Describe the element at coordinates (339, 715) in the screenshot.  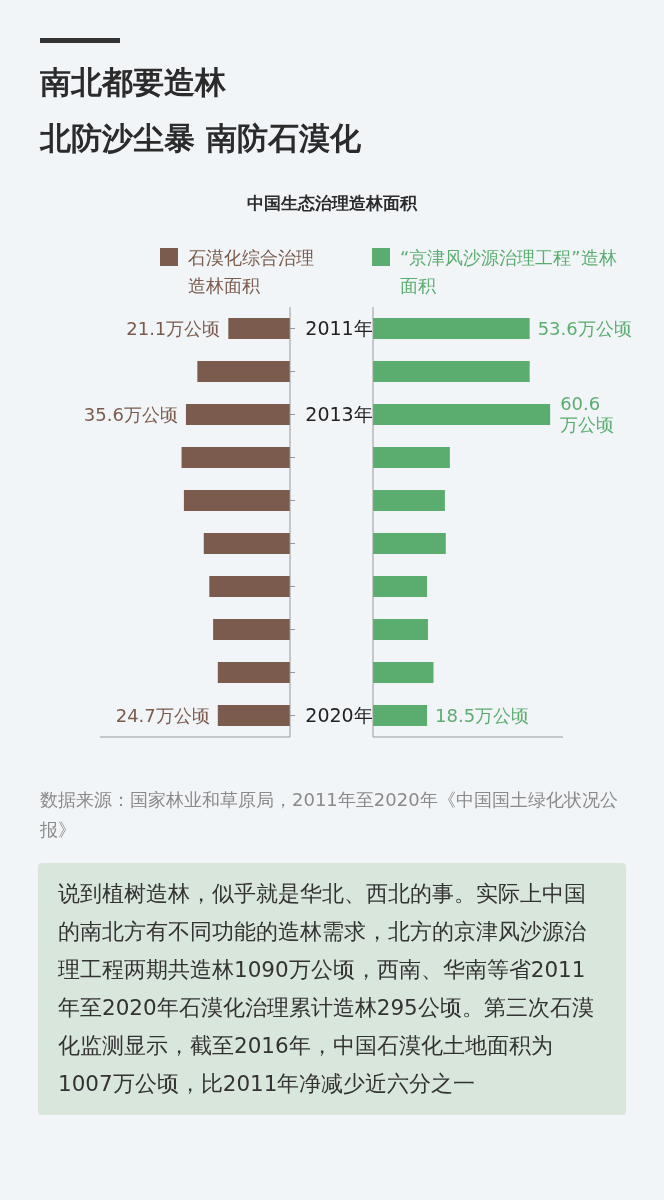
I see `y-tick-label: 2020年` at that location.